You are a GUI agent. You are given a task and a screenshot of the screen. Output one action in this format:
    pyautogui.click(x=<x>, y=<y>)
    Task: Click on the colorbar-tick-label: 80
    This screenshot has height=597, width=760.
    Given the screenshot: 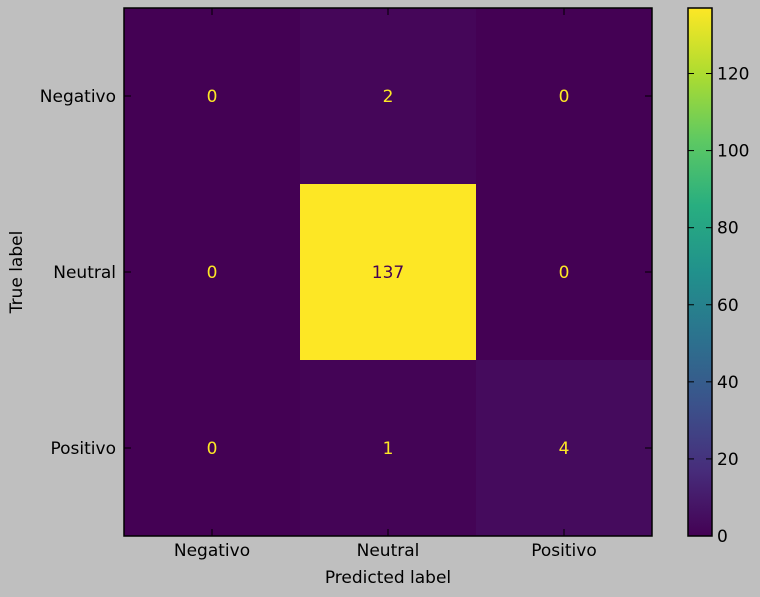 What is the action you would take?
    pyautogui.click(x=728, y=229)
    